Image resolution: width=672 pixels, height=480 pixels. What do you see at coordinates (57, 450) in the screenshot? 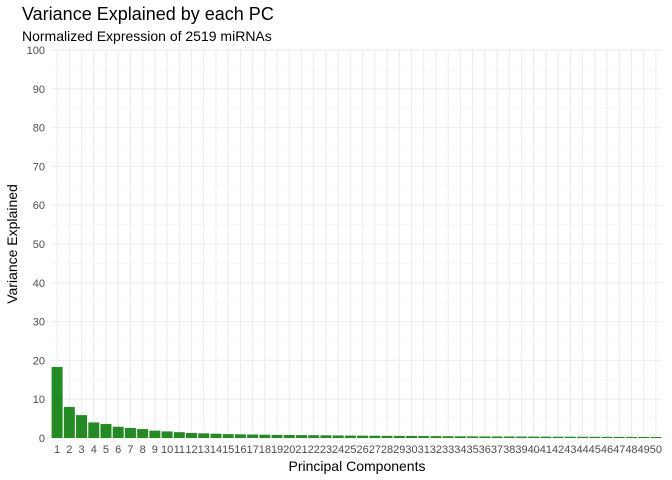
I see `x-tick-label: 1` at bounding box center [57, 450].